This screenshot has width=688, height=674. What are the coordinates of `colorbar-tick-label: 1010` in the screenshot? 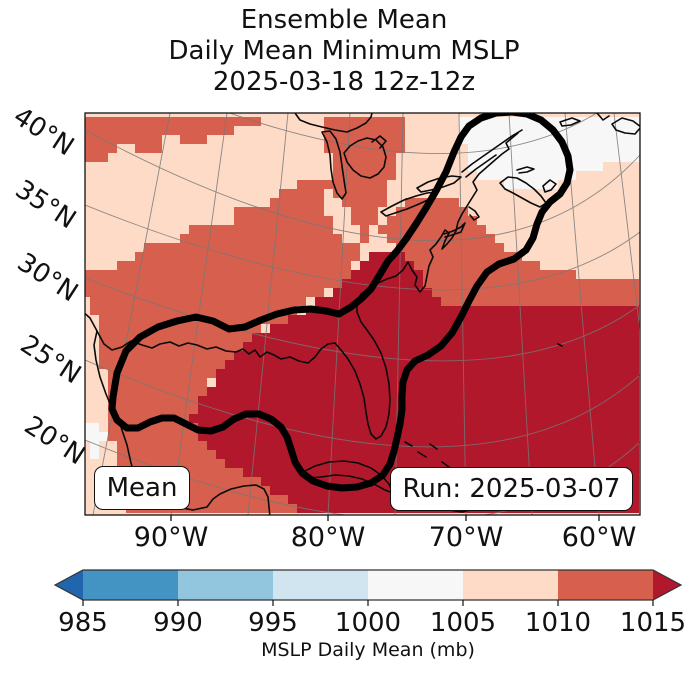 It's located at (558, 623).